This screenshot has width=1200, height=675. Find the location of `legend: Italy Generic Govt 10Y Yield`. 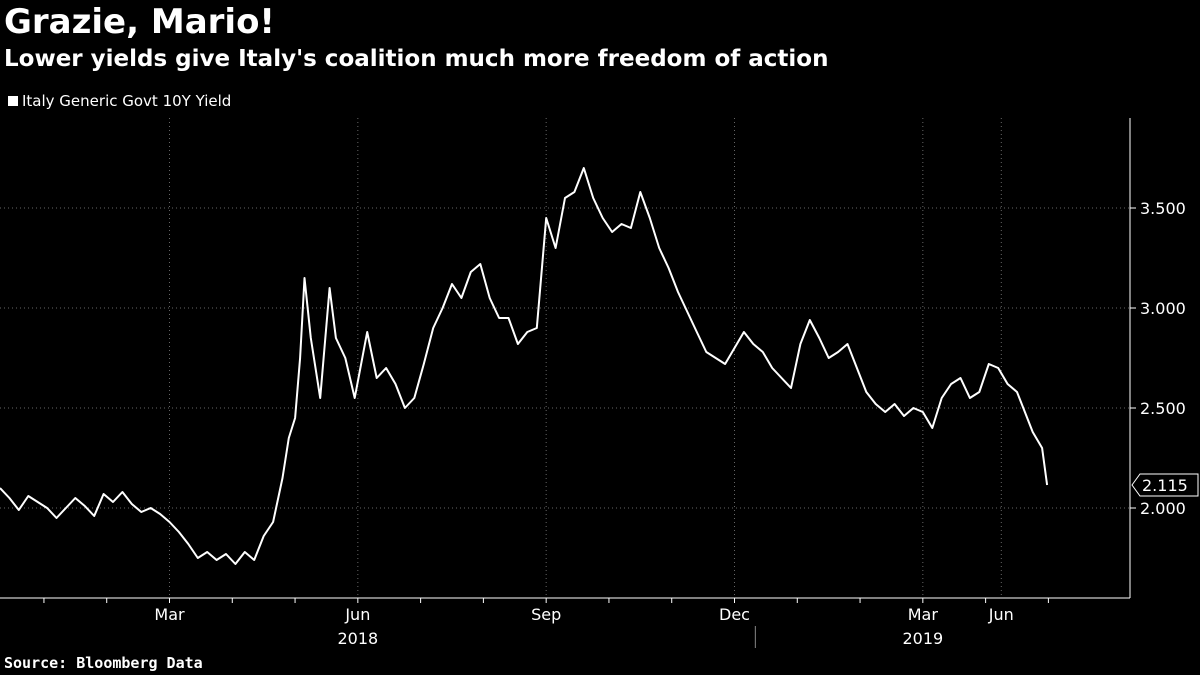

legend: Italy Generic Govt 10Y Yield is located at coordinates (119, 101).